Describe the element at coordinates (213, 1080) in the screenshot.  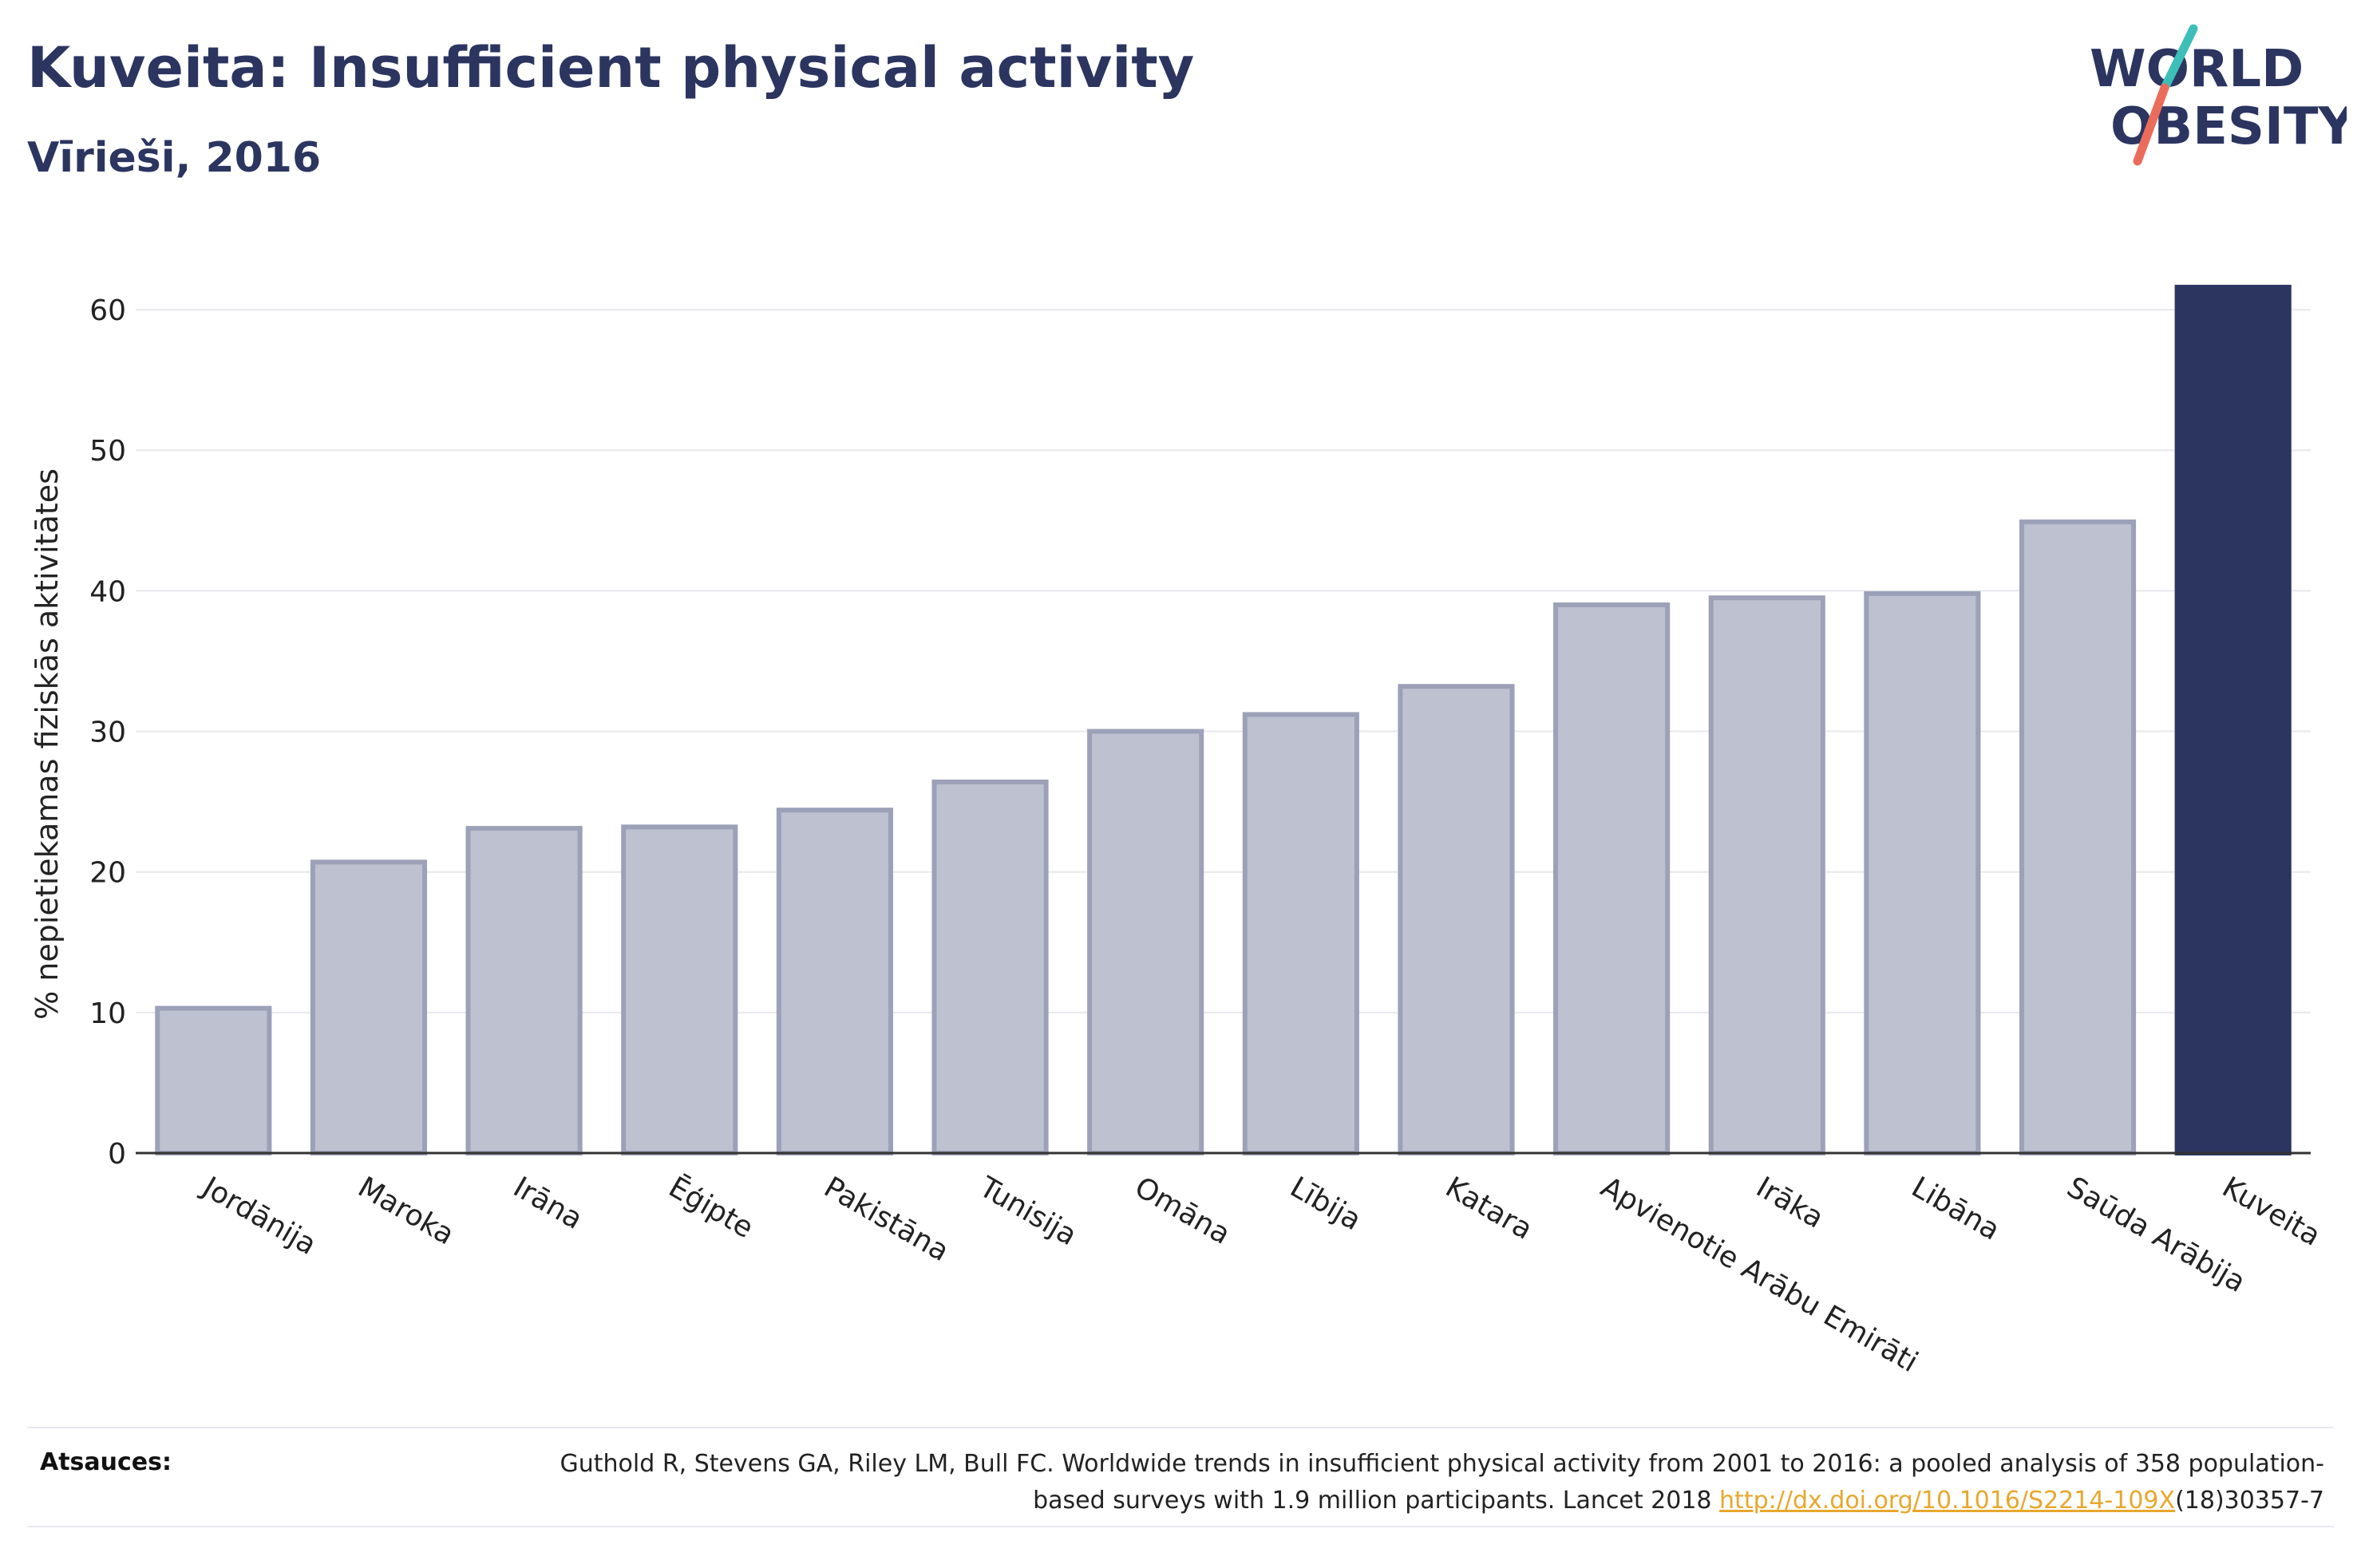
I see `bar-jordanija` at that location.